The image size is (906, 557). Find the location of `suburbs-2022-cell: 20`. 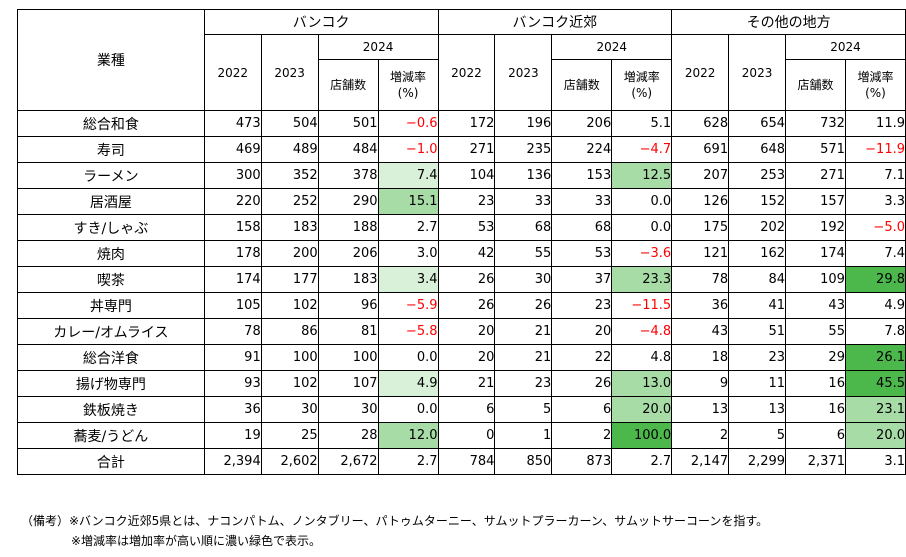

suburbs-2022-cell: 20 is located at coordinates (466, 331).